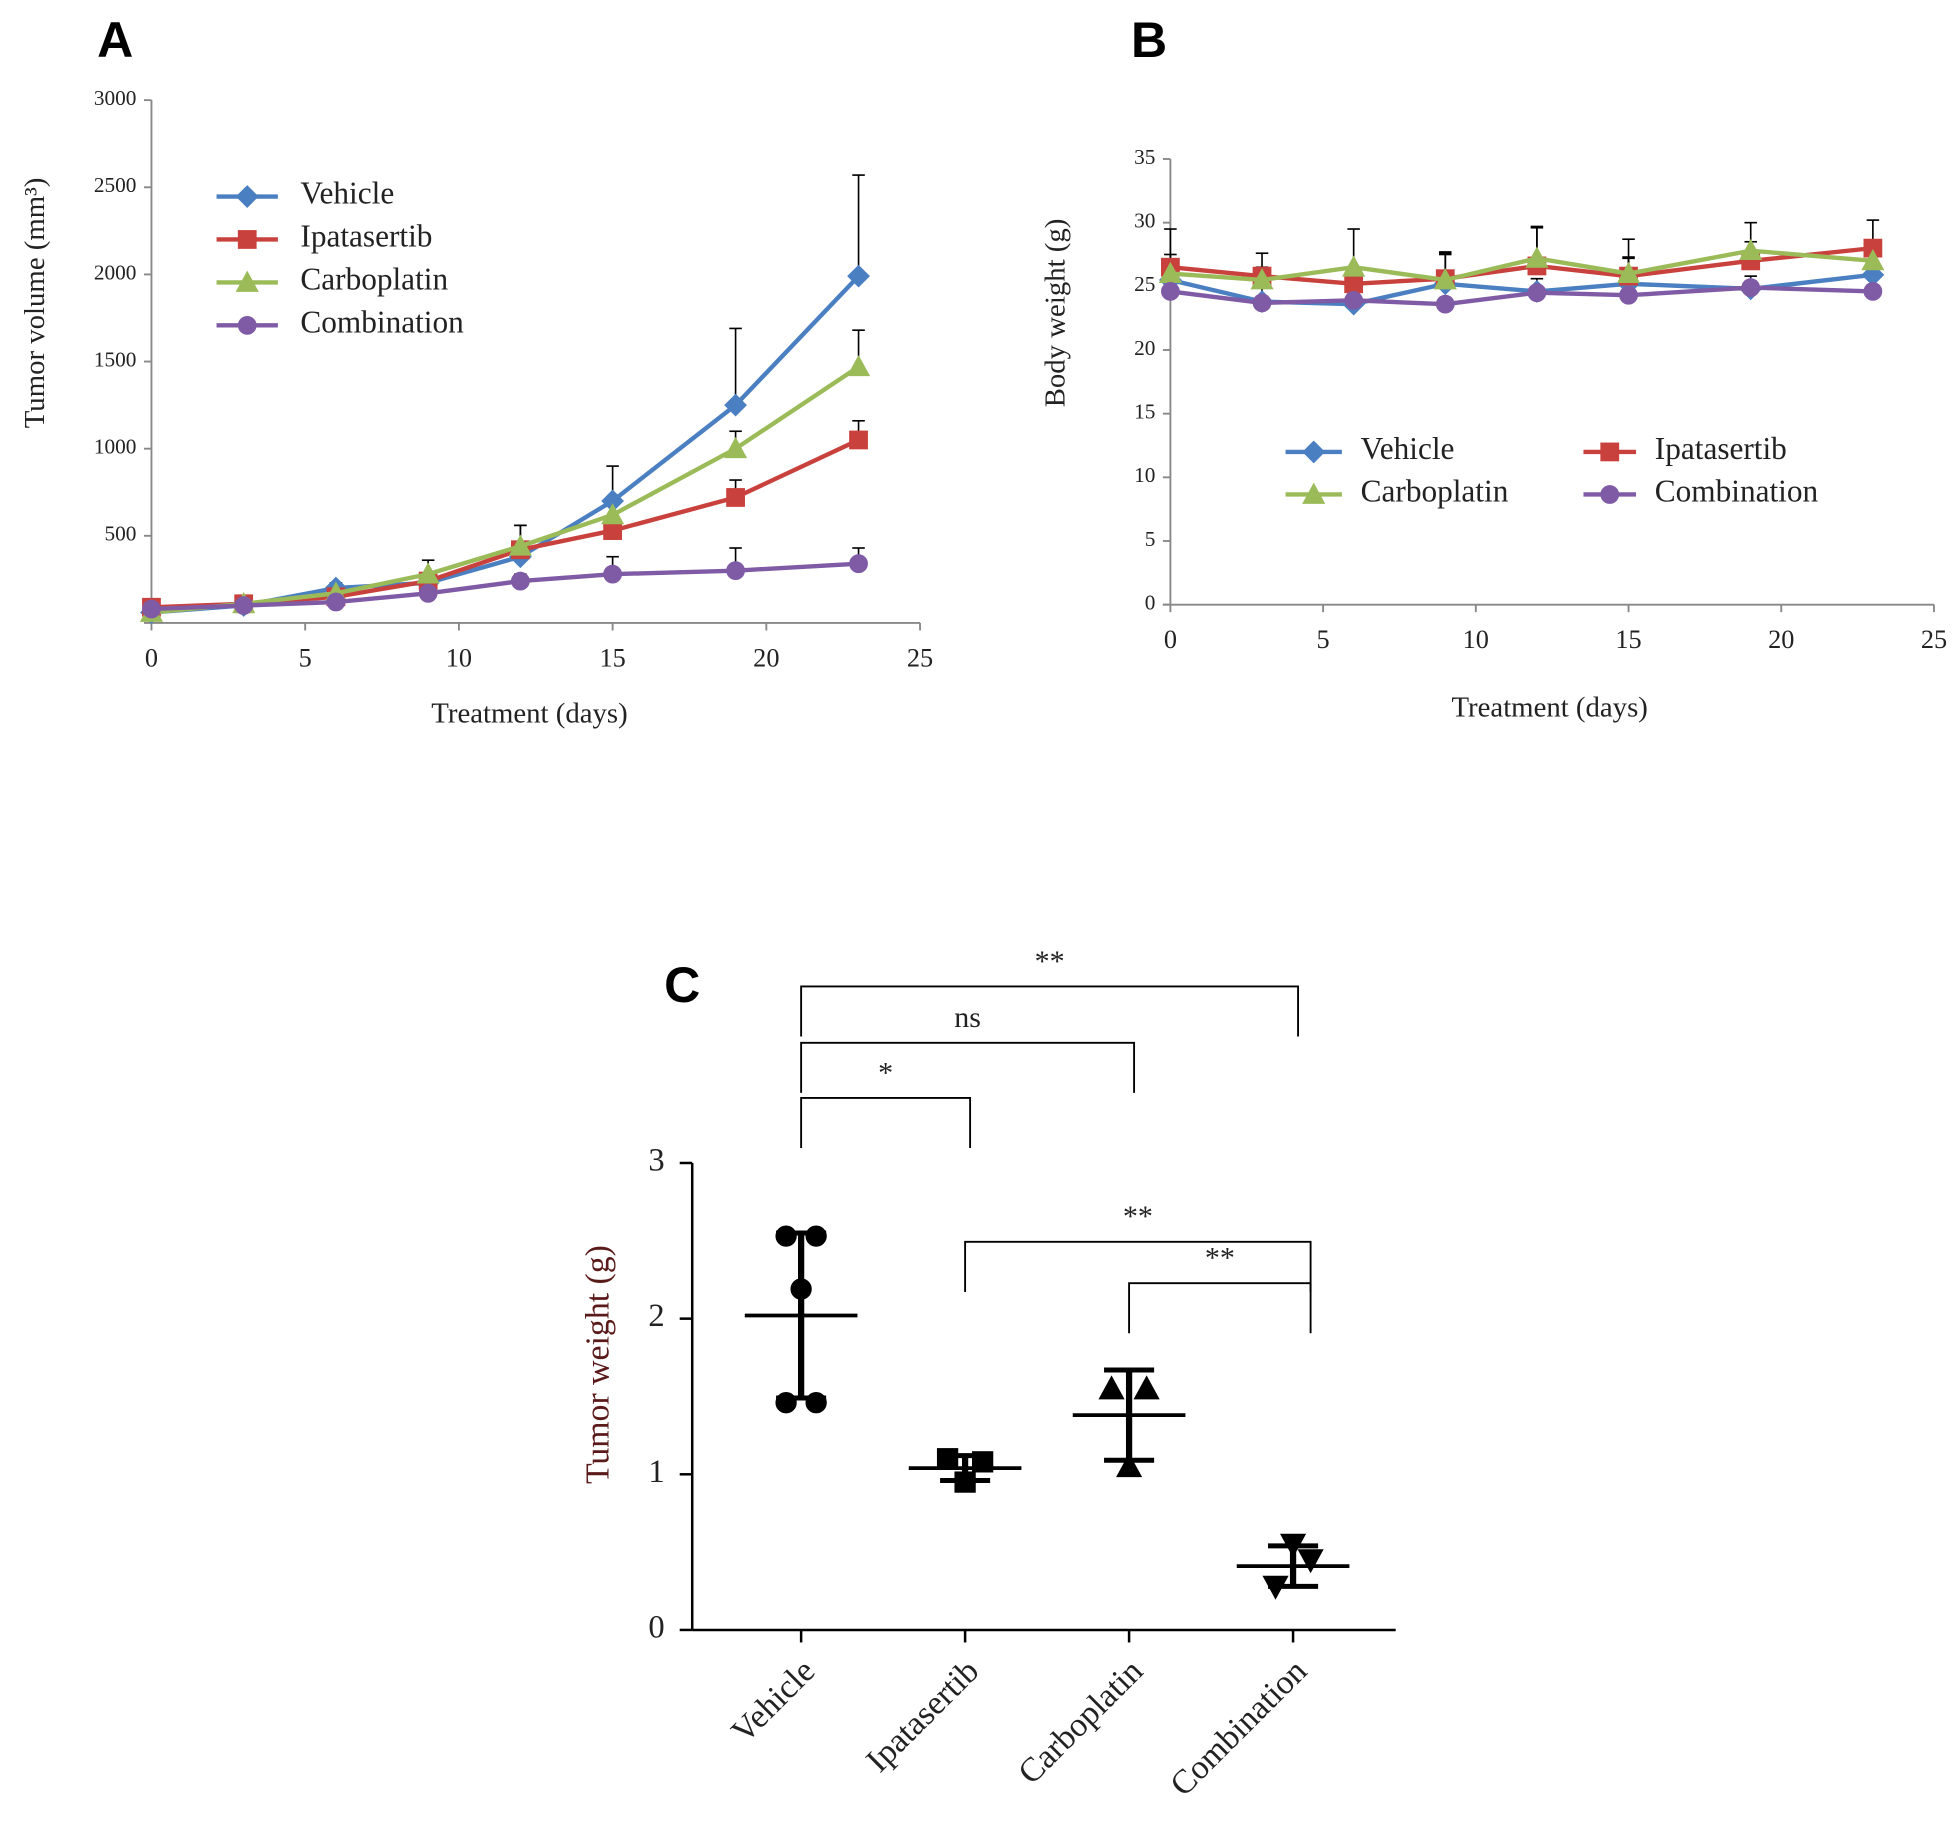  I want to click on y-tick-label: 35, so click(1144, 157).